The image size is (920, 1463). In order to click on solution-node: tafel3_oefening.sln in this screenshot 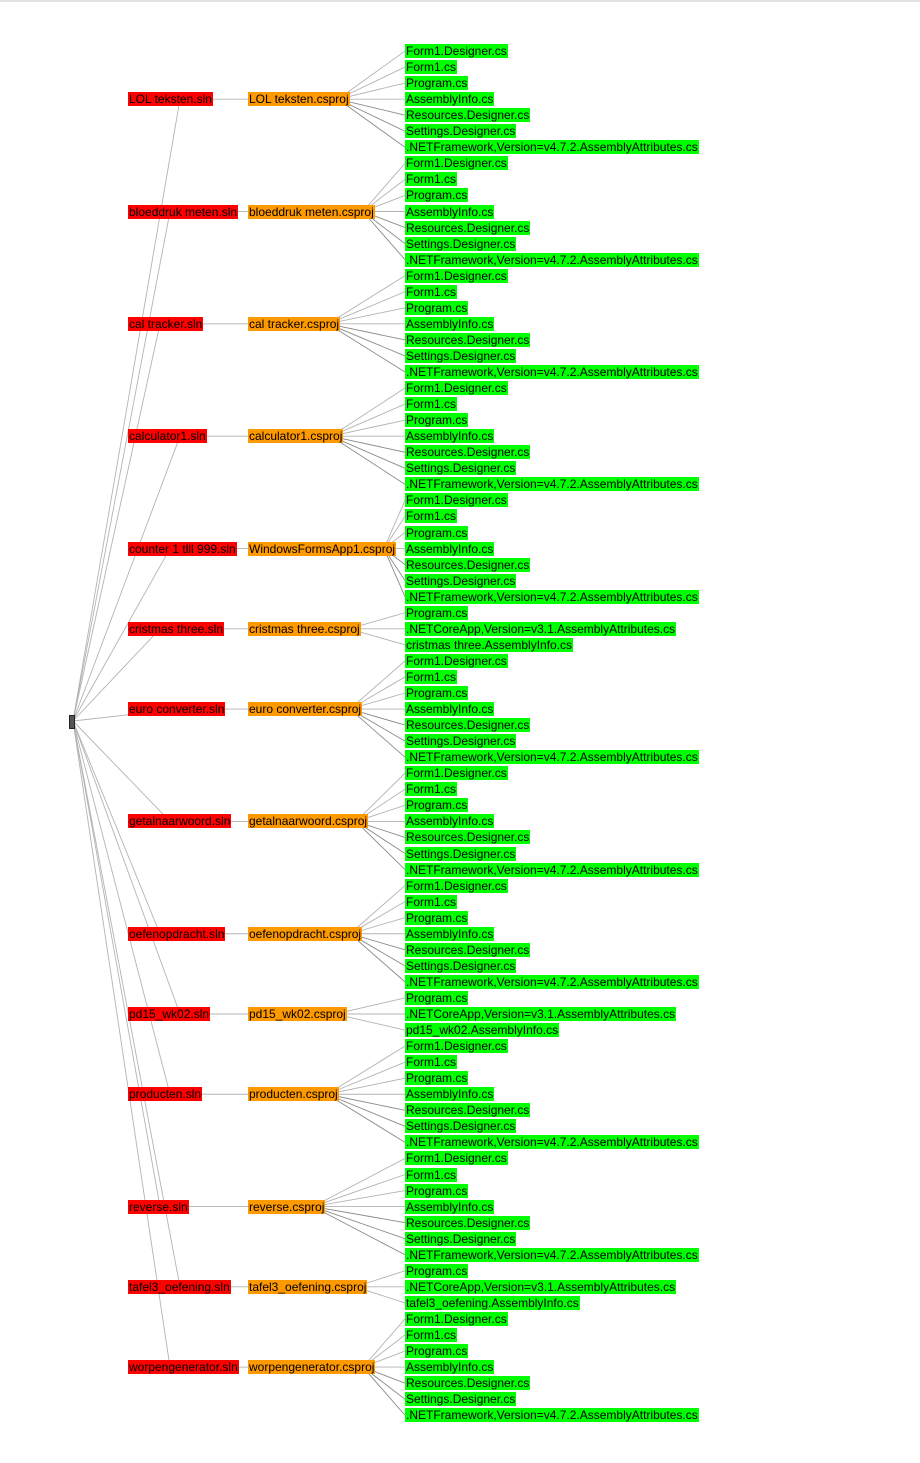, I will do `click(179, 1286)`.